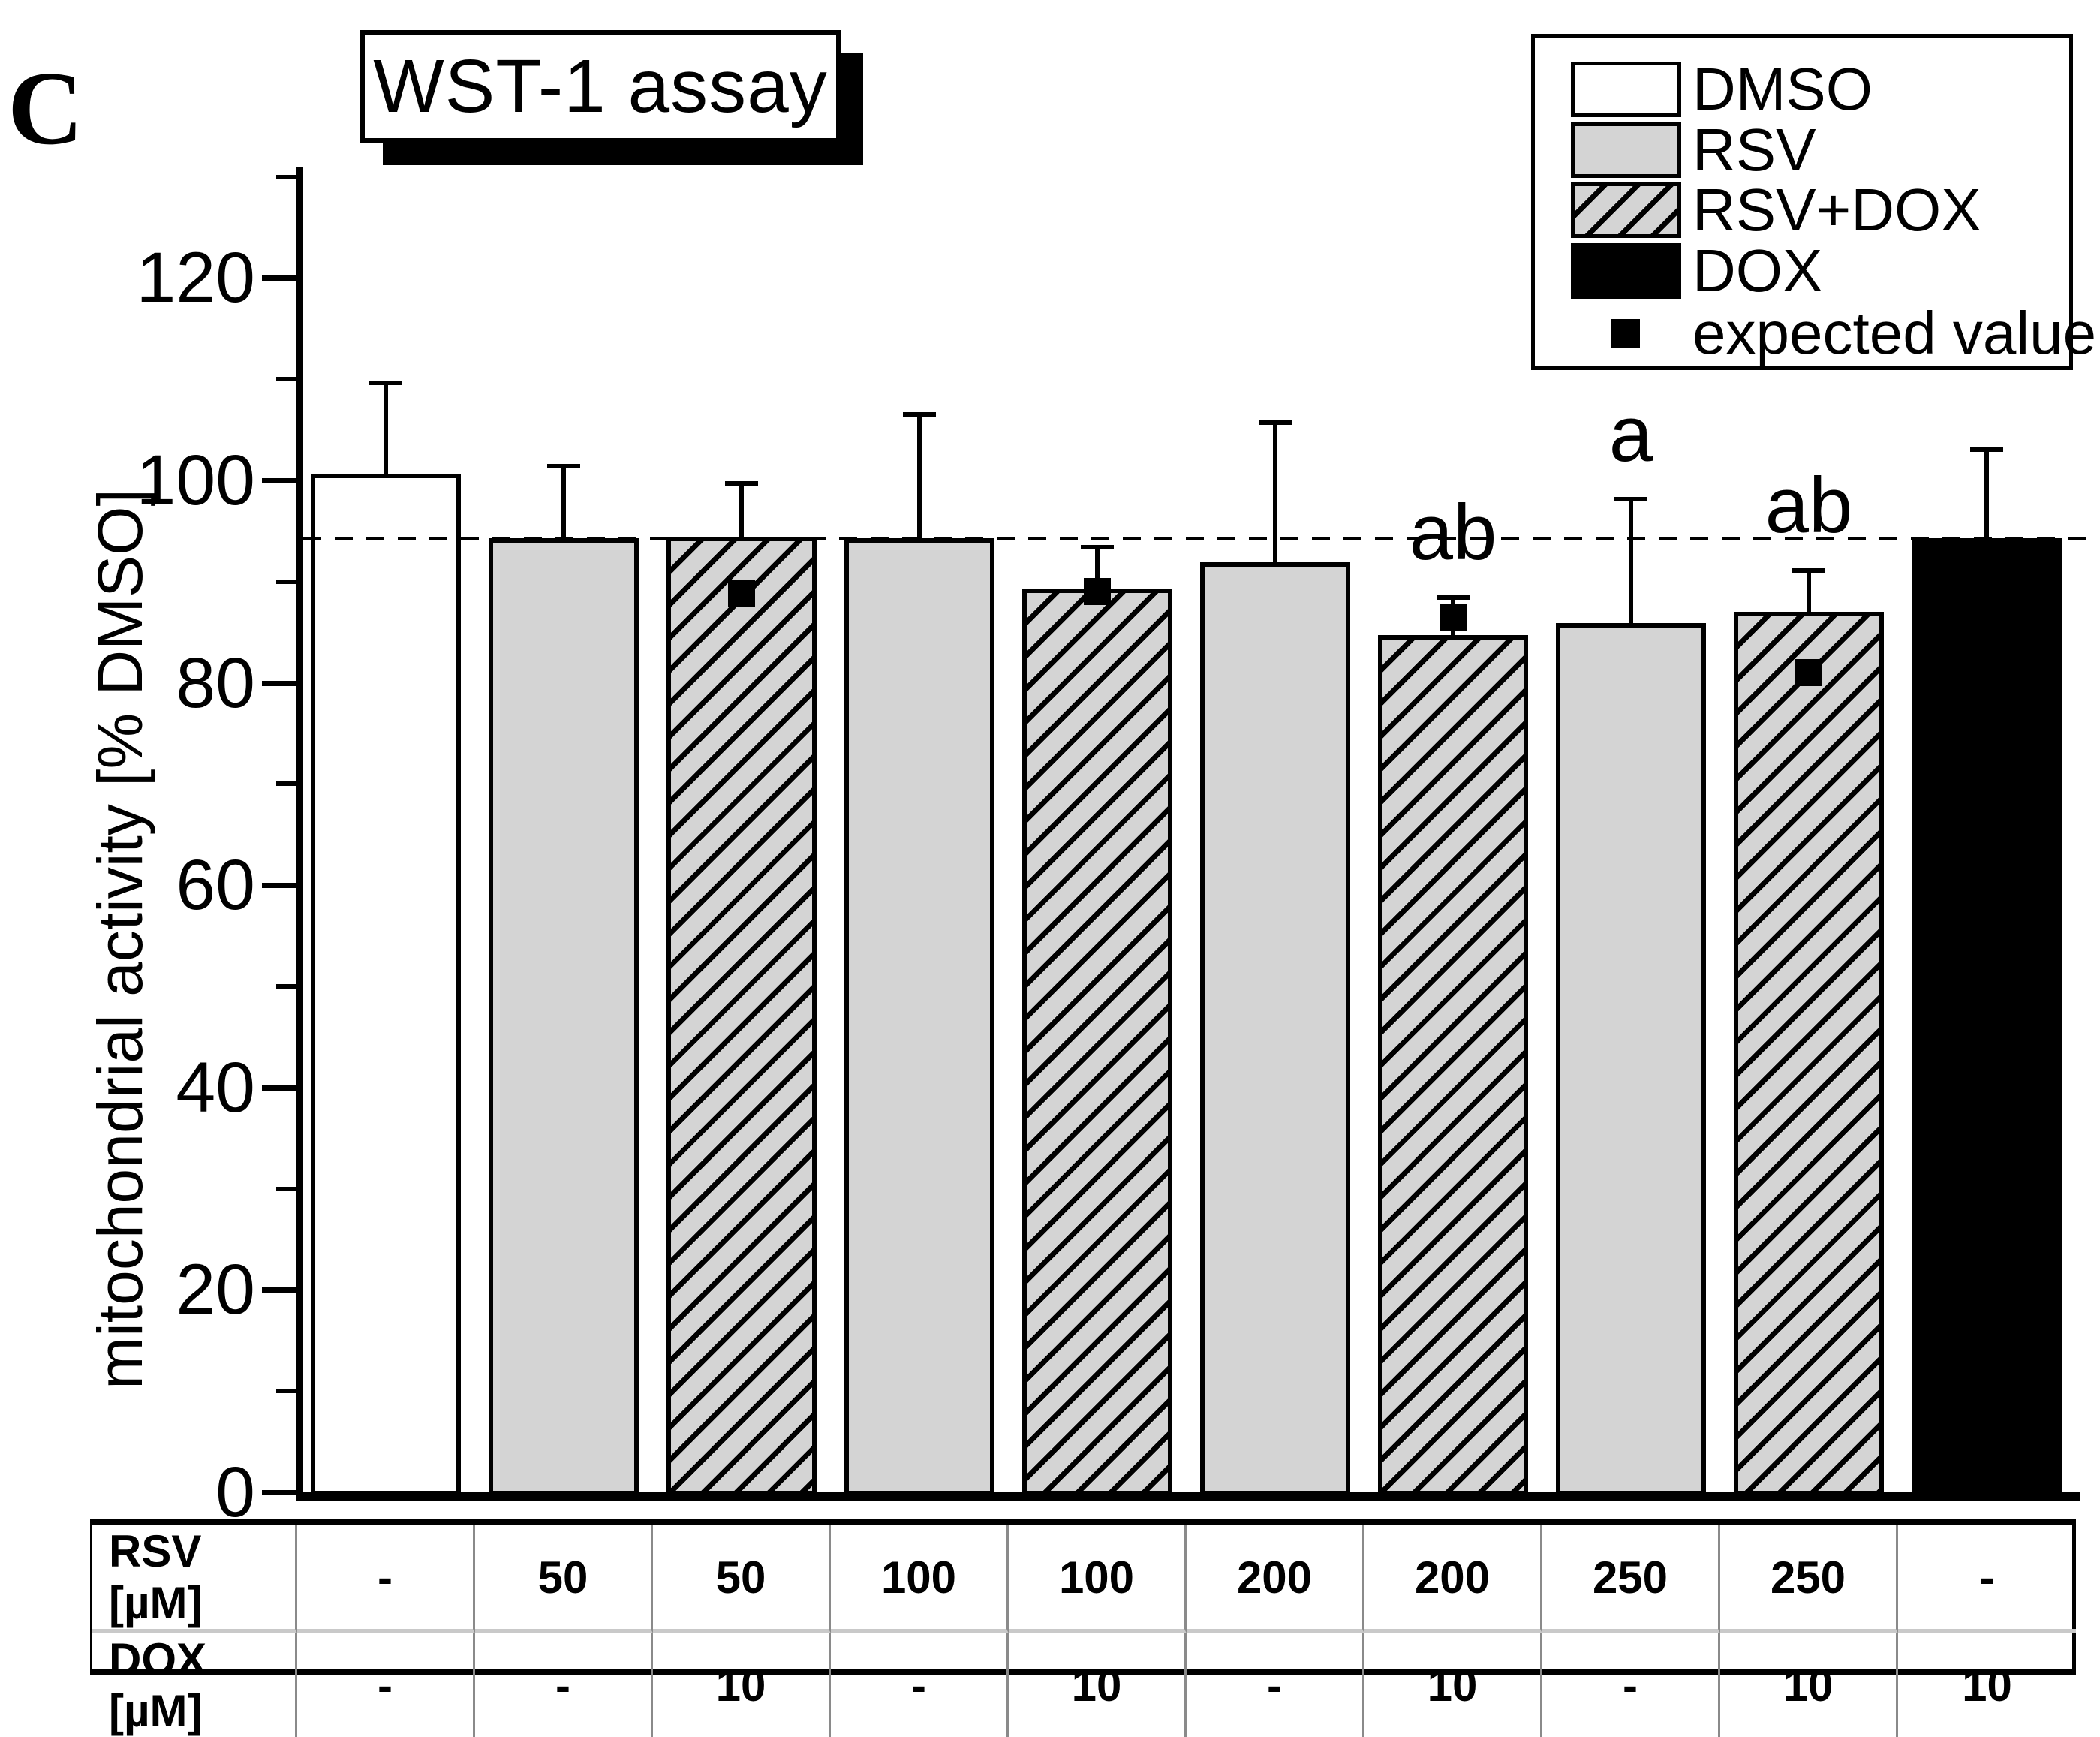 The height and width of the screenshot is (1737, 2100). I want to click on table-cell-rsv-8: 250, so click(1631, 1579).